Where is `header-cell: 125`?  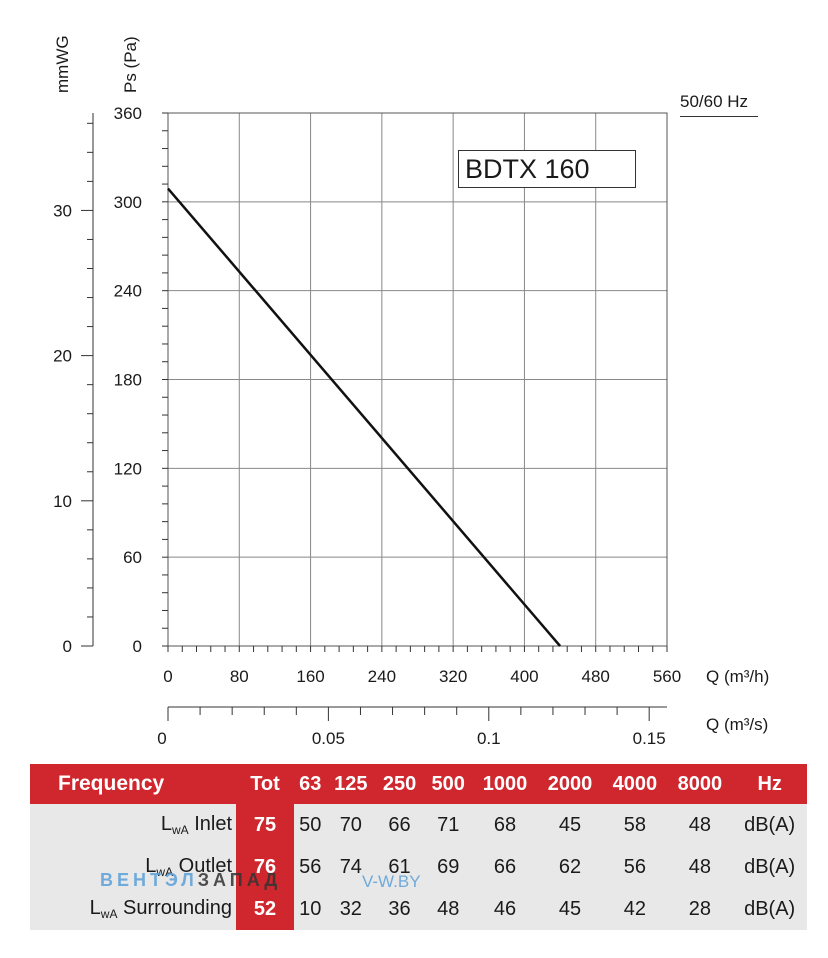 header-cell: 125 is located at coordinates (351, 784).